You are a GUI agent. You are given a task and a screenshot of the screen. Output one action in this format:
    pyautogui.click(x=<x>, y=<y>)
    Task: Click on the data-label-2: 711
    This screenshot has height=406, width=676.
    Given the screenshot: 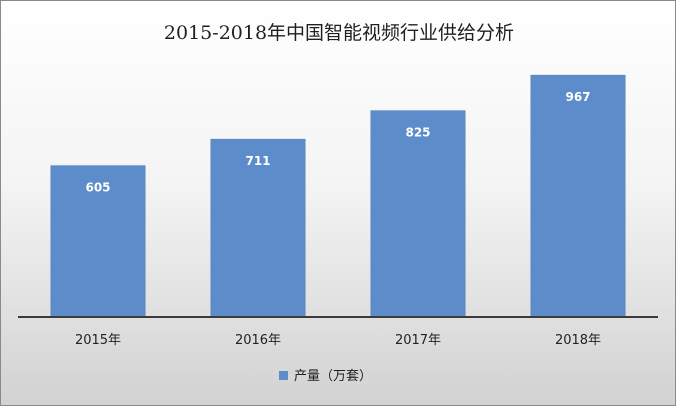 What is the action you would take?
    pyautogui.click(x=257, y=161)
    